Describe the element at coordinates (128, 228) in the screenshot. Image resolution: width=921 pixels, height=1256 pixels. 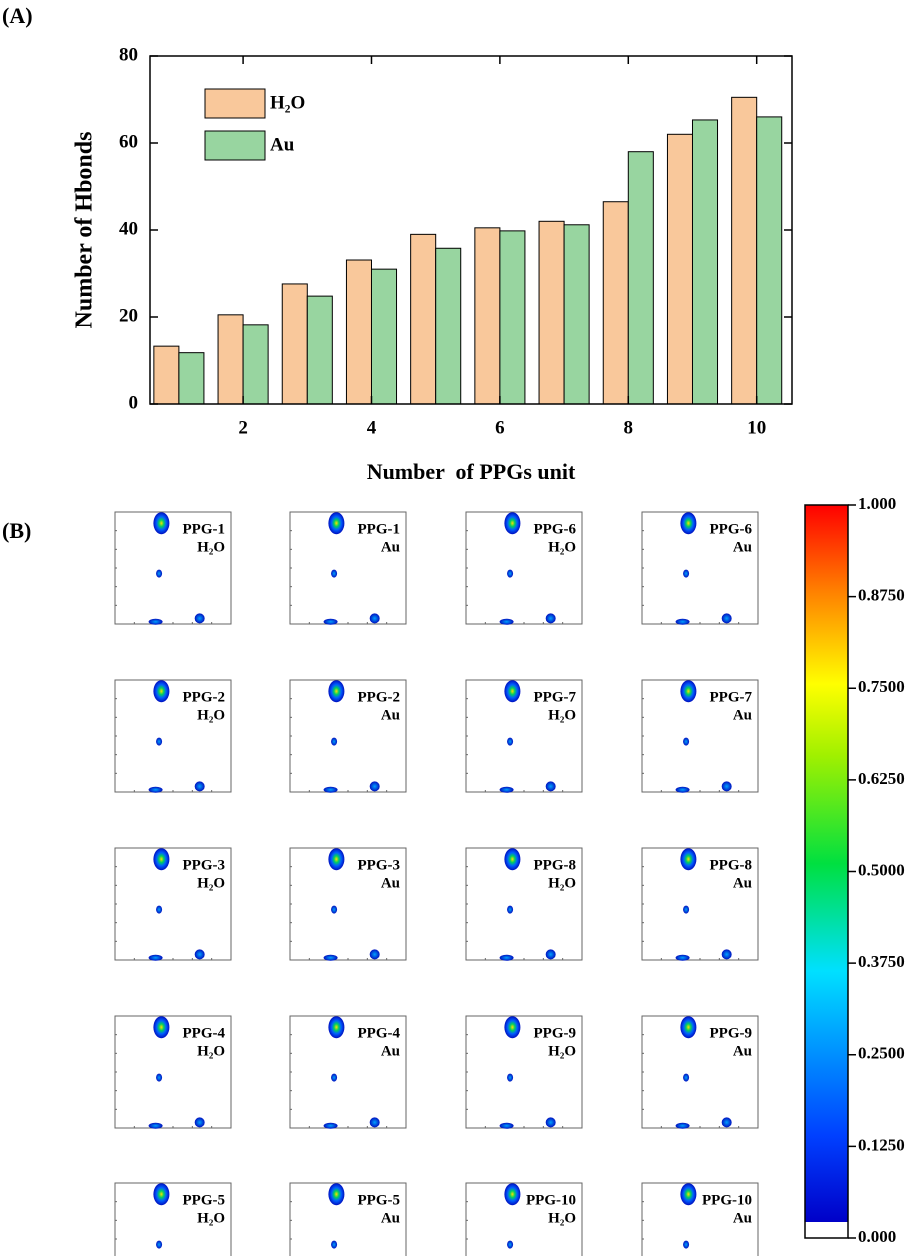
I see `y-tick-label: 40` at that location.